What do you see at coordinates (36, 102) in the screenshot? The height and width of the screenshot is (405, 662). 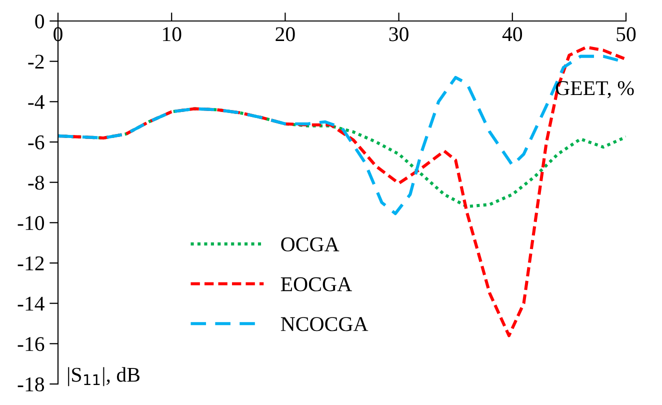 I see `y-tick-label: -4` at bounding box center [36, 102].